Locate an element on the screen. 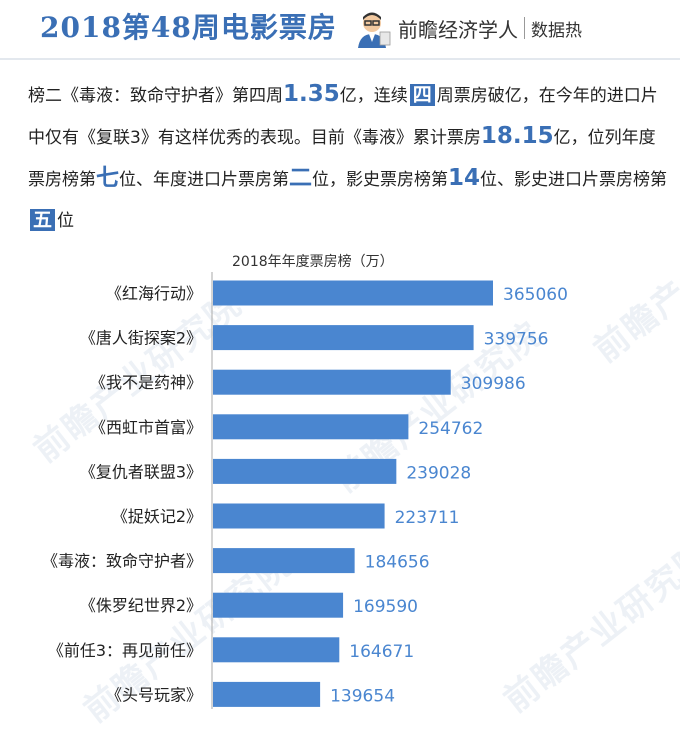  summary-text-8: 位 is located at coordinates (66, 221).